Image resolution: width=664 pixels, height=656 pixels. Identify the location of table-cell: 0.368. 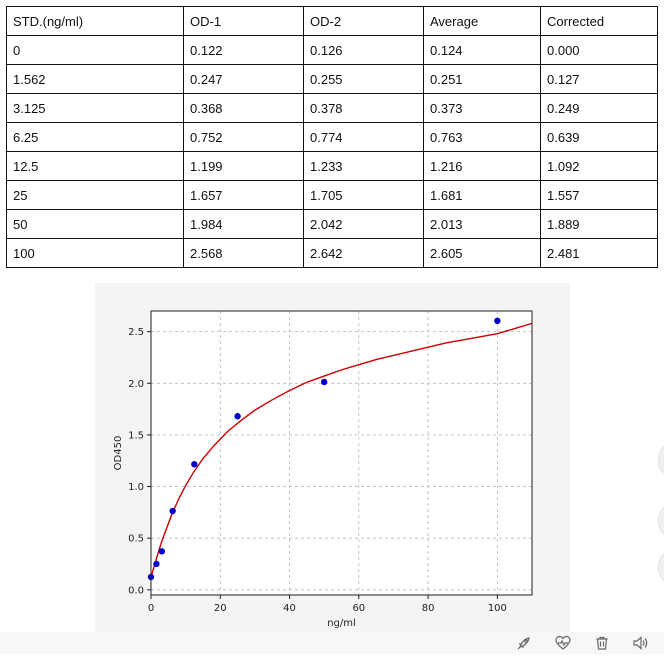
(243, 108).